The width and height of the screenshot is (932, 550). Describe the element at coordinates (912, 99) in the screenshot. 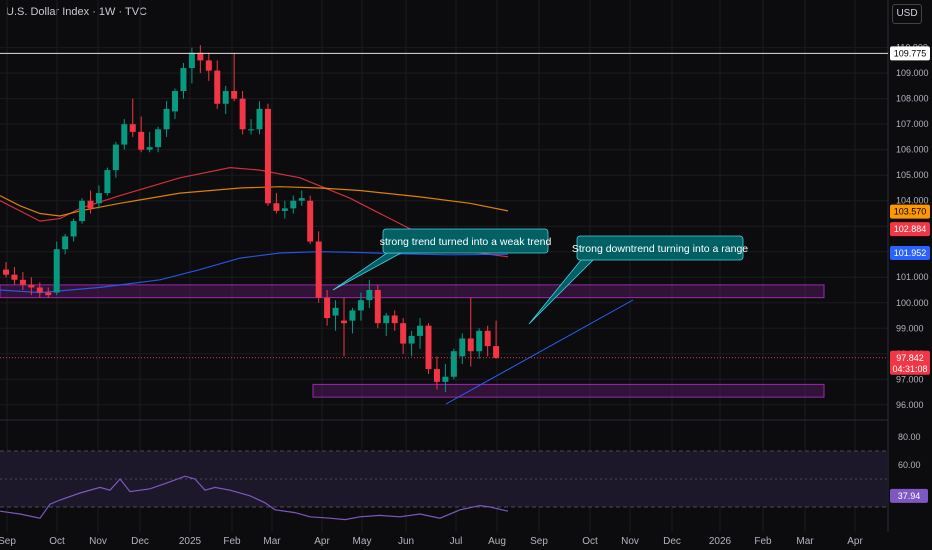

I see `y-tick-label: 108.000` at that location.